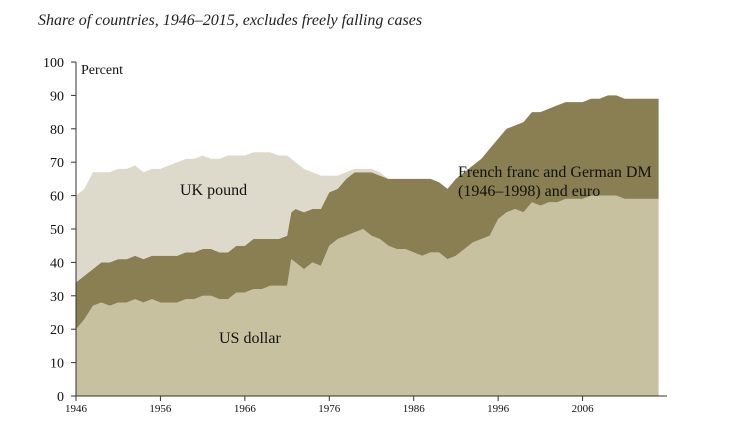 The width and height of the screenshot is (736, 436). I want to click on y-tick-label: 60, so click(57, 197).